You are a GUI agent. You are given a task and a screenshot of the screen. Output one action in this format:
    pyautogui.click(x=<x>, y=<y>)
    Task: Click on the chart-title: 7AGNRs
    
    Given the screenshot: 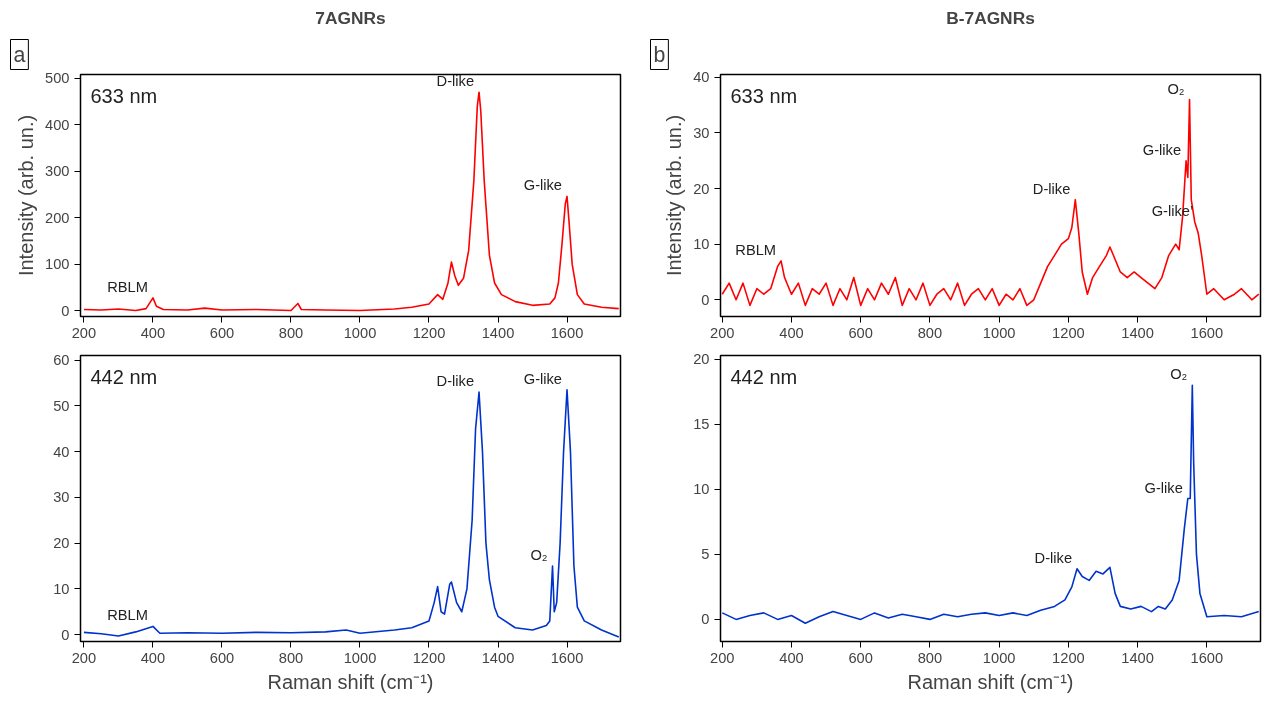 What is the action you would take?
    pyautogui.click(x=350, y=17)
    